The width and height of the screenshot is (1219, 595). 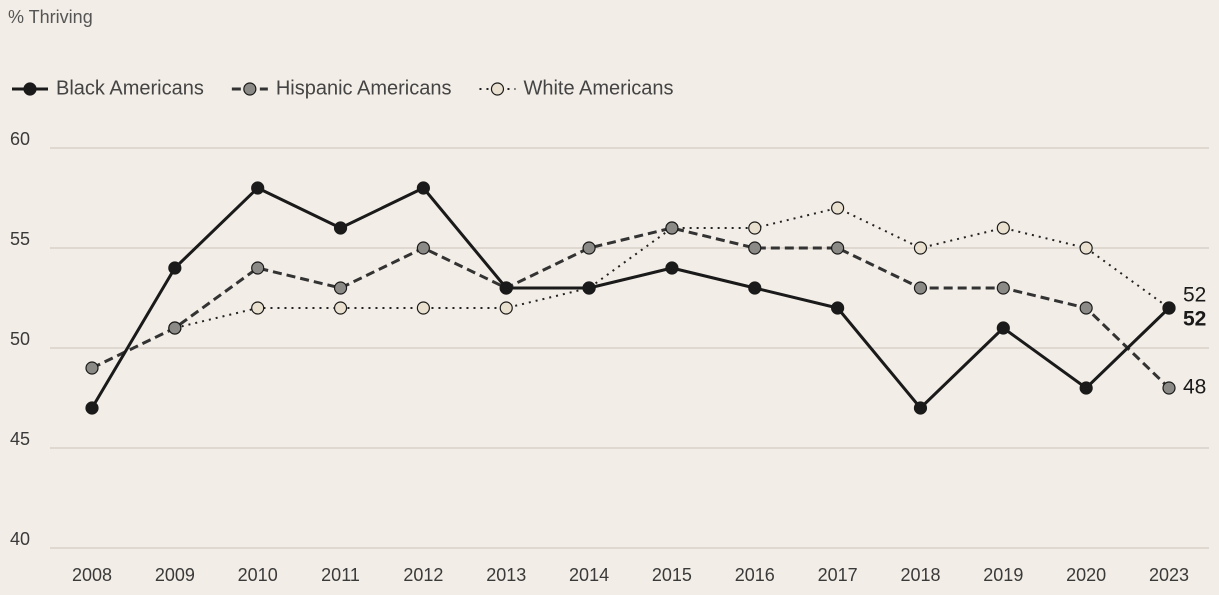 I want to click on x-tick-label: 2011, so click(x=340, y=575).